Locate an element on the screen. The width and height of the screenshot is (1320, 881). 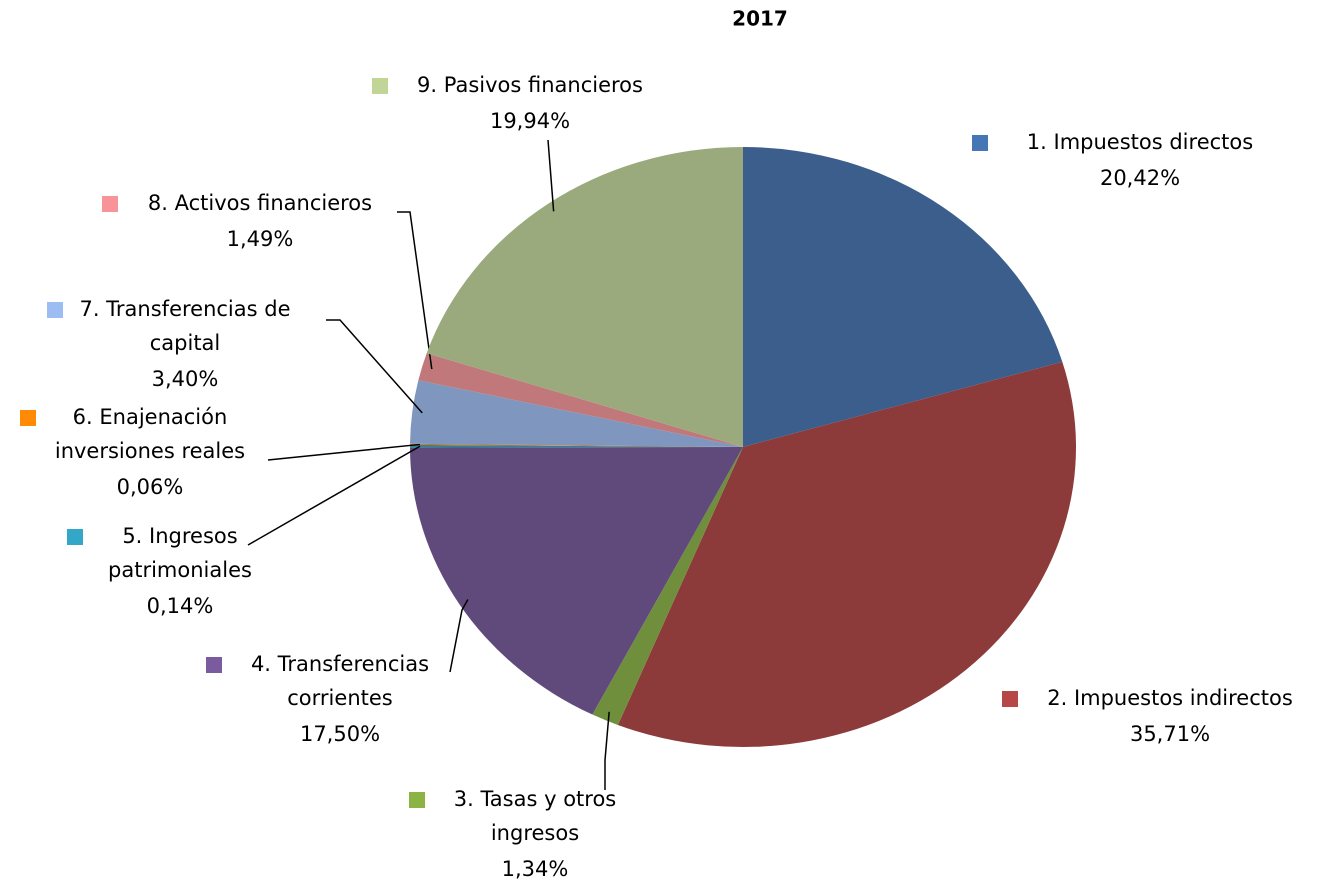
slice-label: 9. Pasivos financieros is located at coordinates (530, 85).